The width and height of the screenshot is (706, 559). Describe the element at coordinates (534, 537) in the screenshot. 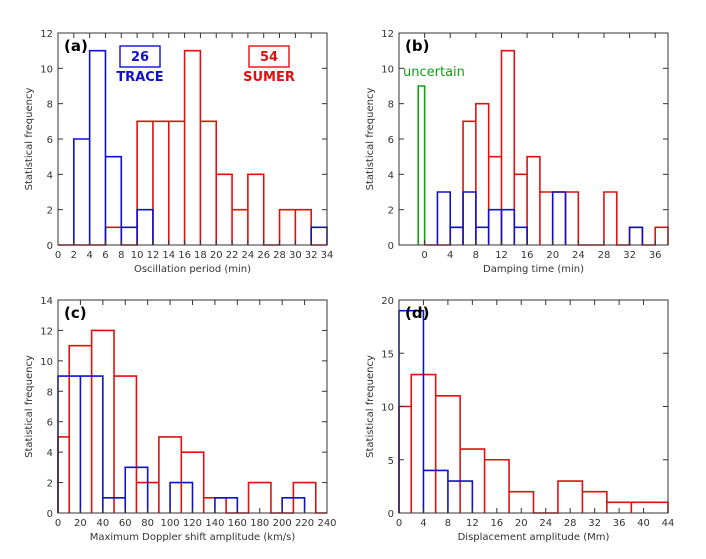

I see `panel-d-x-axis-label: Displacement amplitude (Mm)` at that location.